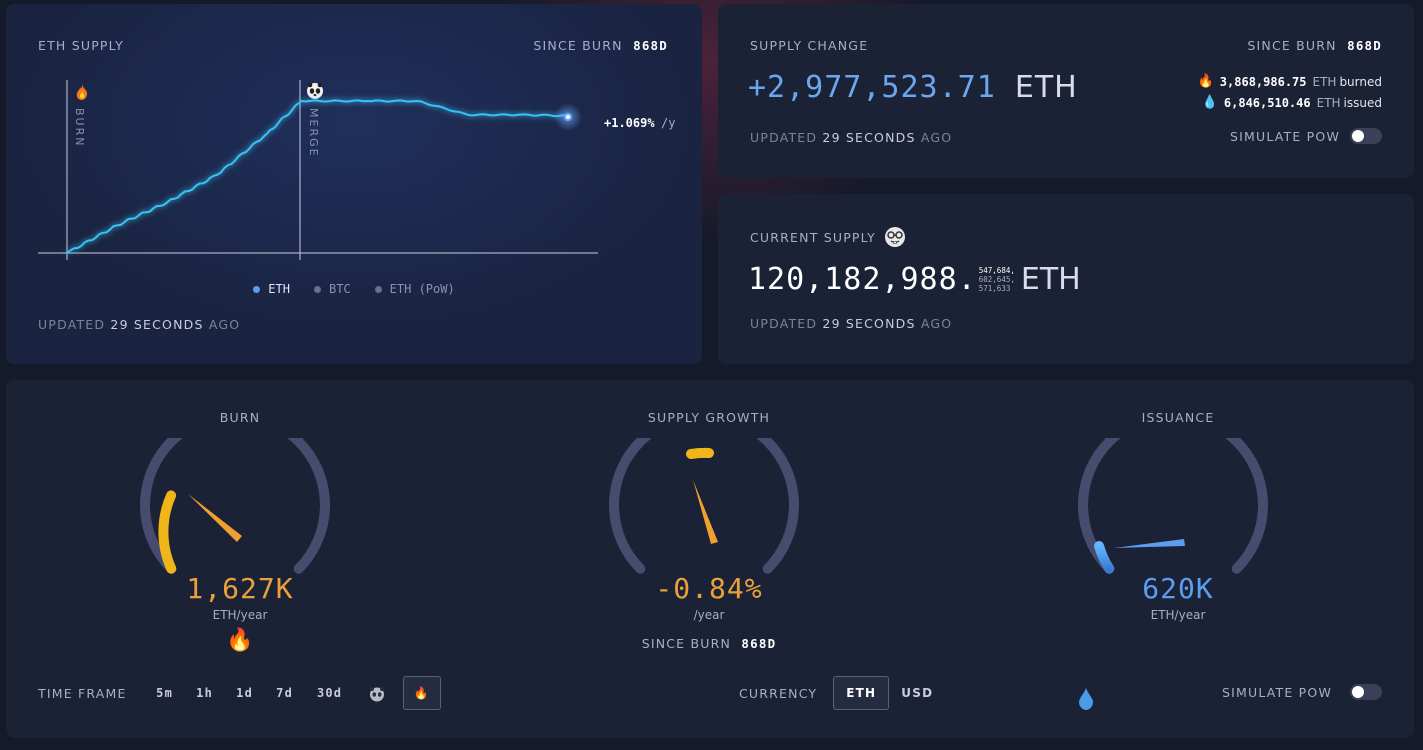  I want to click on change-number: +2,977,523.71, so click(872, 87).